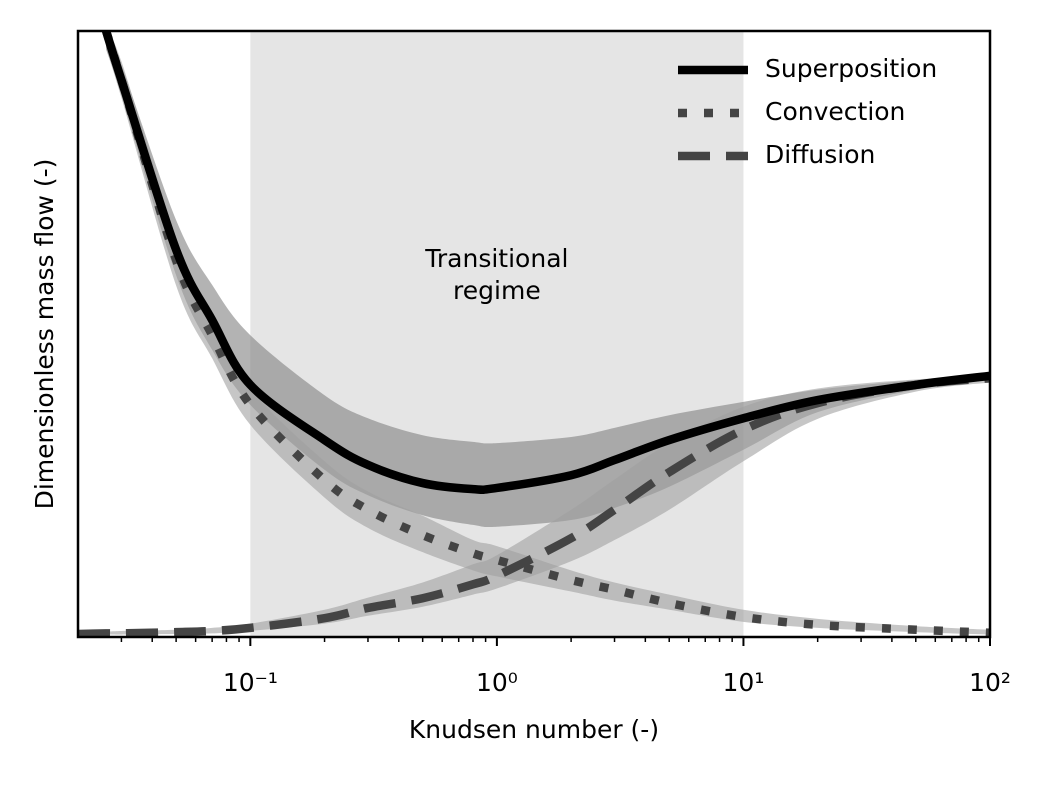 This screenshot has width=1049, height=787. Describe the element at coordinates (835, 111) in the screenshot. I see `legend-label: Convection` at that location.